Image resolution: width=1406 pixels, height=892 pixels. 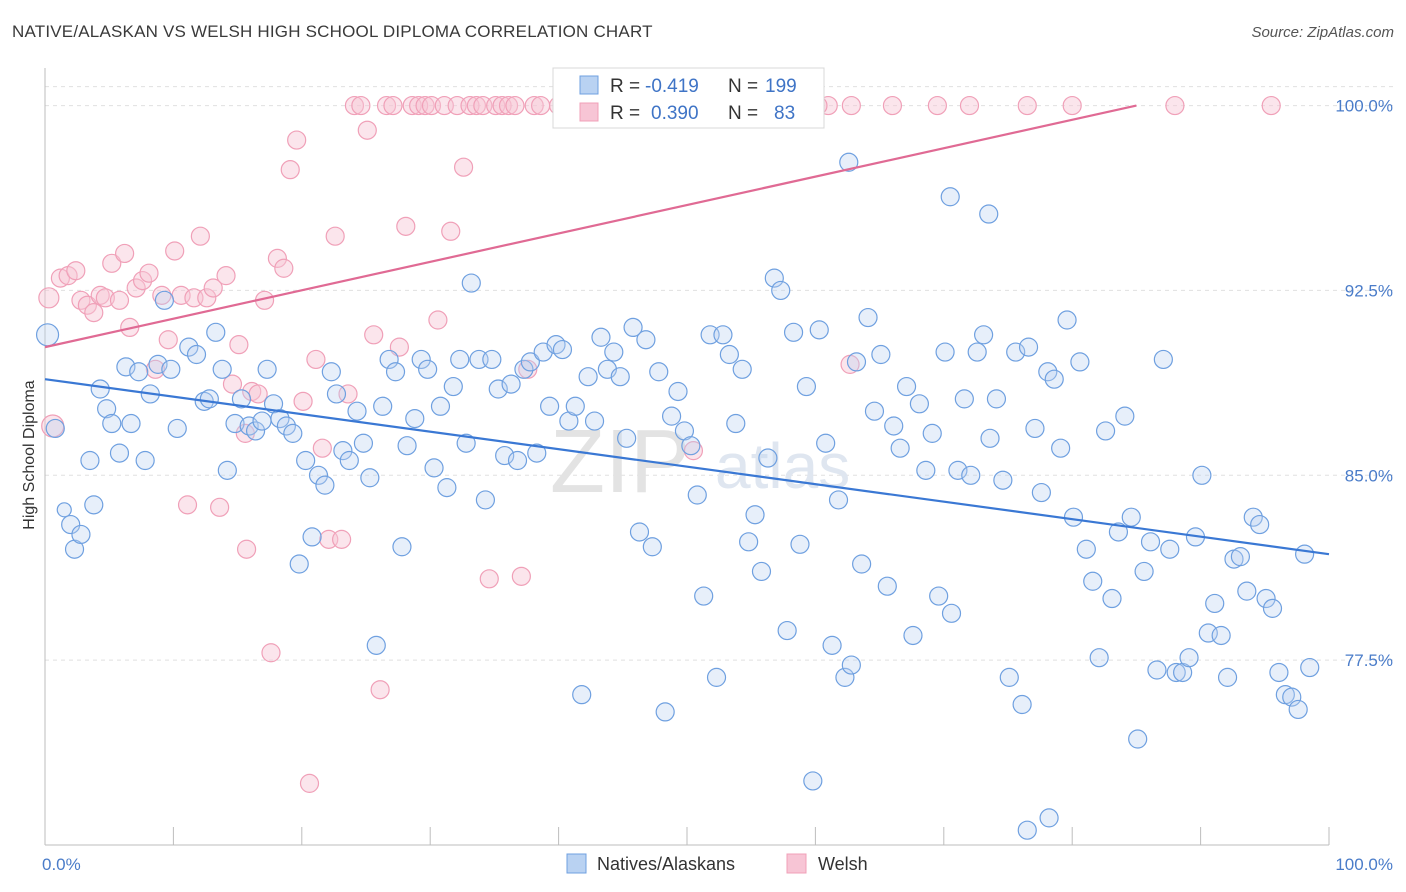 What do you see at coordinates (675, 113) in the screenshot?
I see `legend-r-value-welsh: 0.390` at bounding box center [675, 113].